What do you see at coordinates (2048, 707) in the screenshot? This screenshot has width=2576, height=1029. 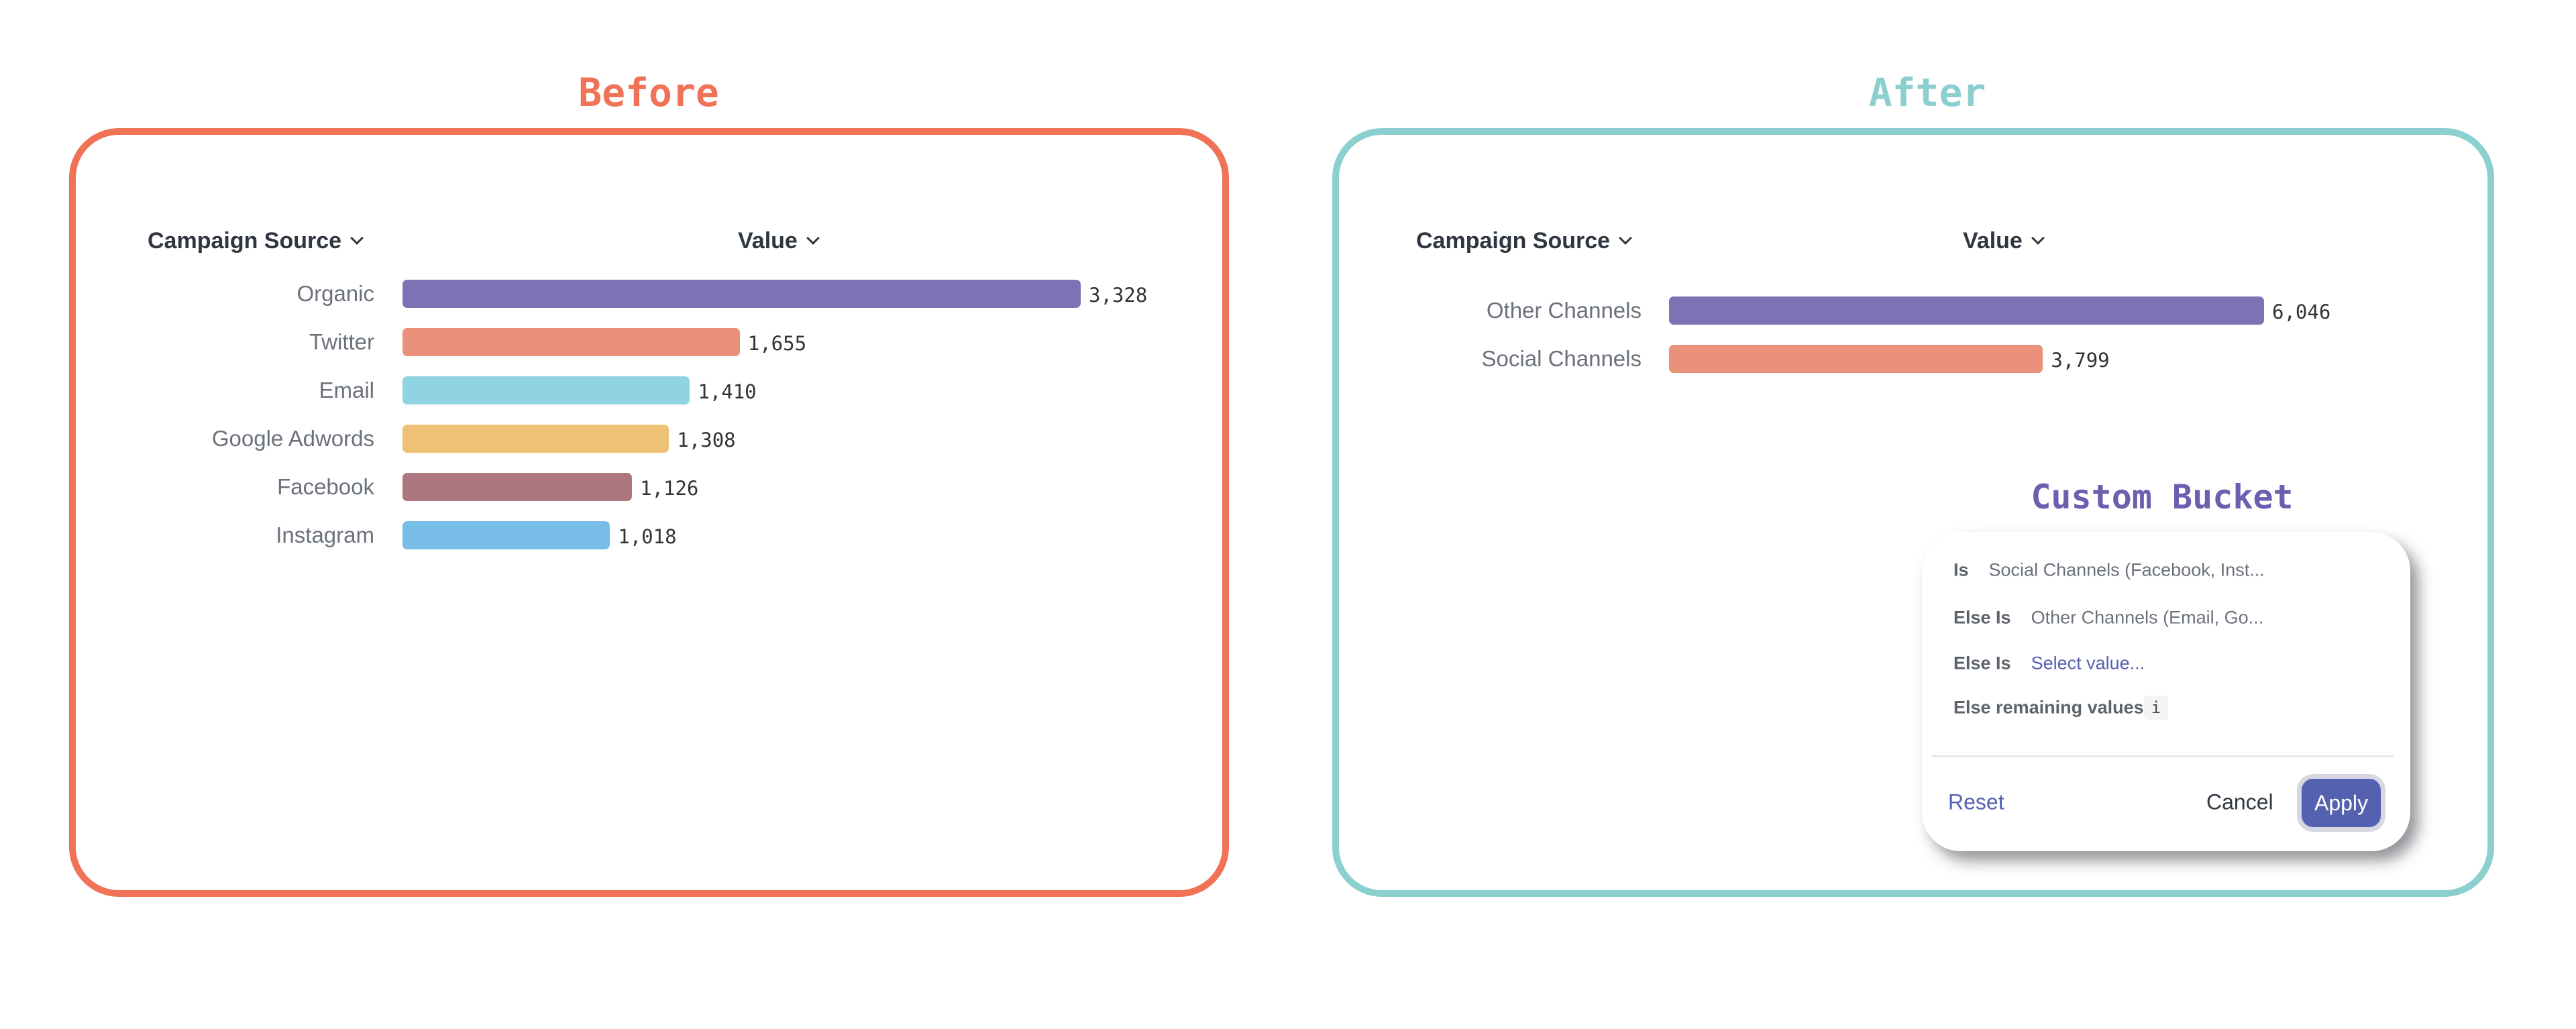 I see `else-remaining-label: Else remaining values` at bounding box center [2048, 707].